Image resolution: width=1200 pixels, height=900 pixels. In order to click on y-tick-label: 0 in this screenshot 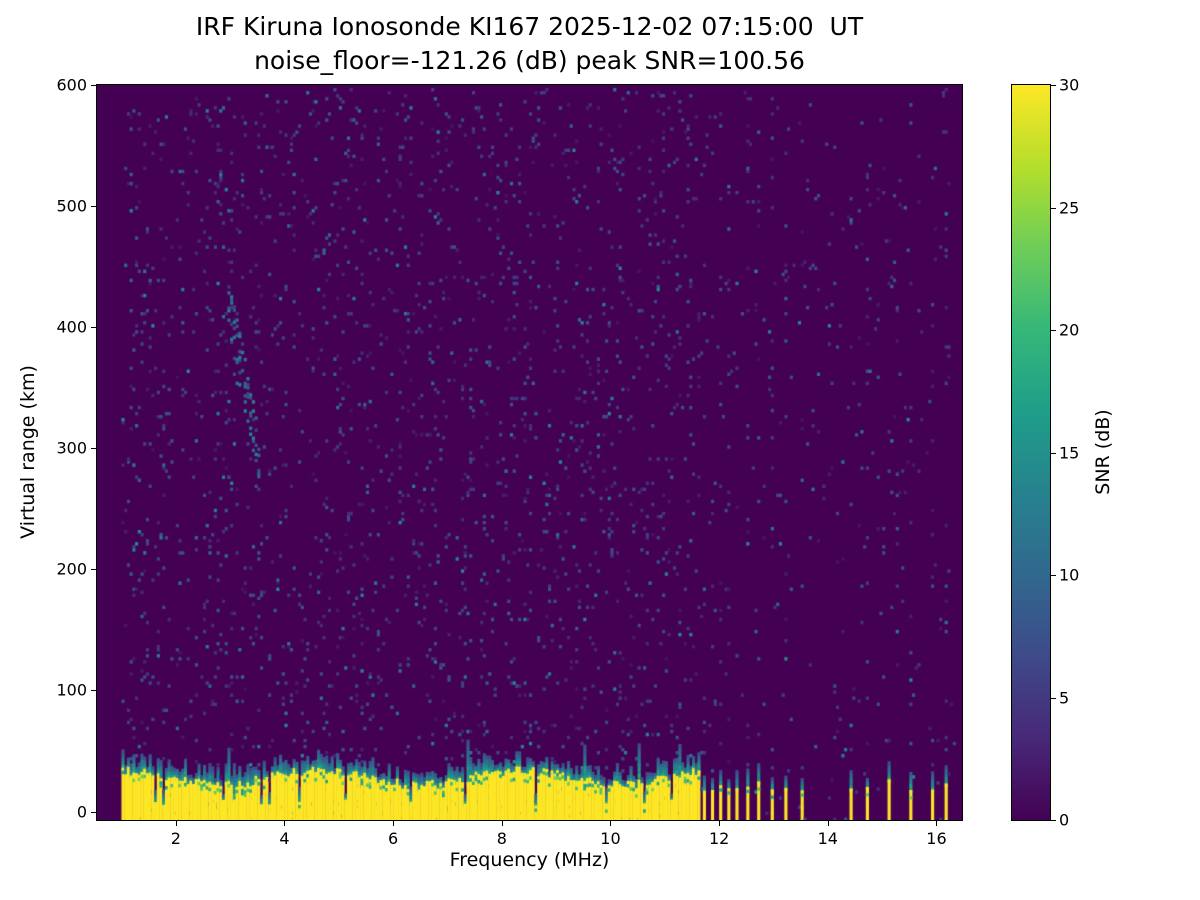, I will do `click(81, 812)`.